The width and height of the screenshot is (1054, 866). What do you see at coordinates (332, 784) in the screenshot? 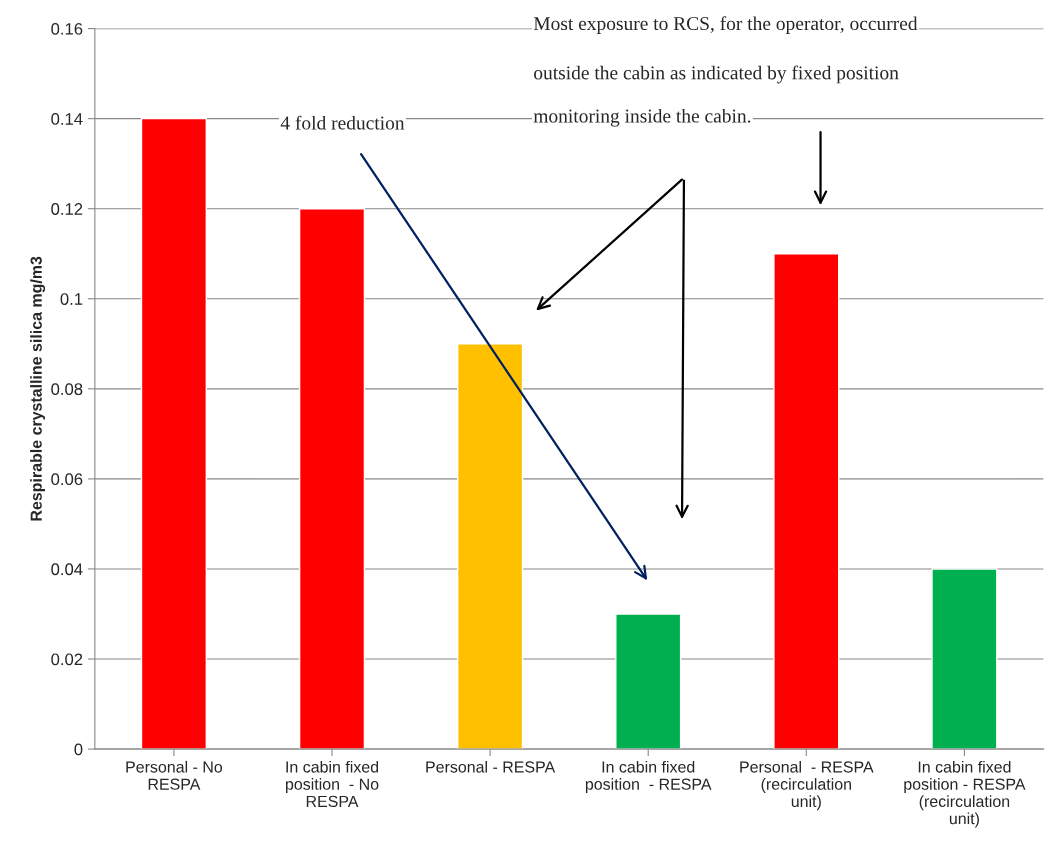
I see `x-tick-label: In cabin fixed position - No RESPA` at bounding box center [332, 784].